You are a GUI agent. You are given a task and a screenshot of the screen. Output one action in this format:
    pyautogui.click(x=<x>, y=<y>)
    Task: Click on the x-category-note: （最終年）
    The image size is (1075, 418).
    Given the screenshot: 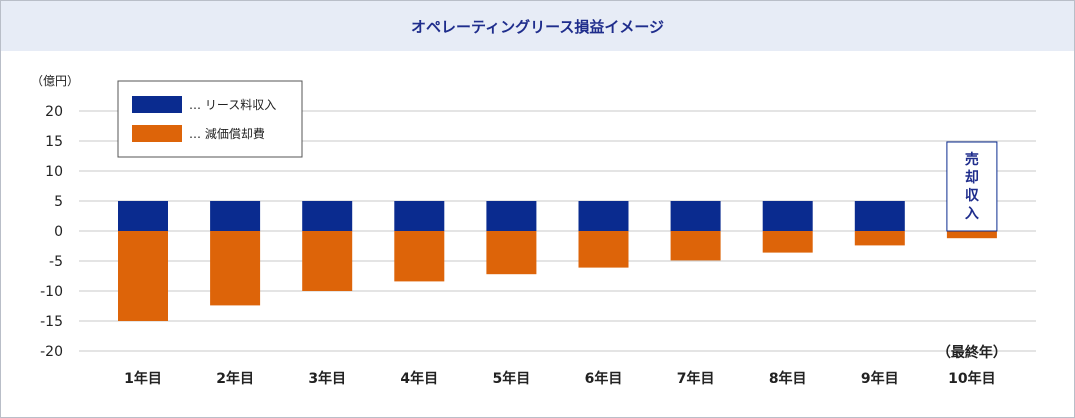 What is the action you would take?
    pyautogui.click(x=972, y=352)
    